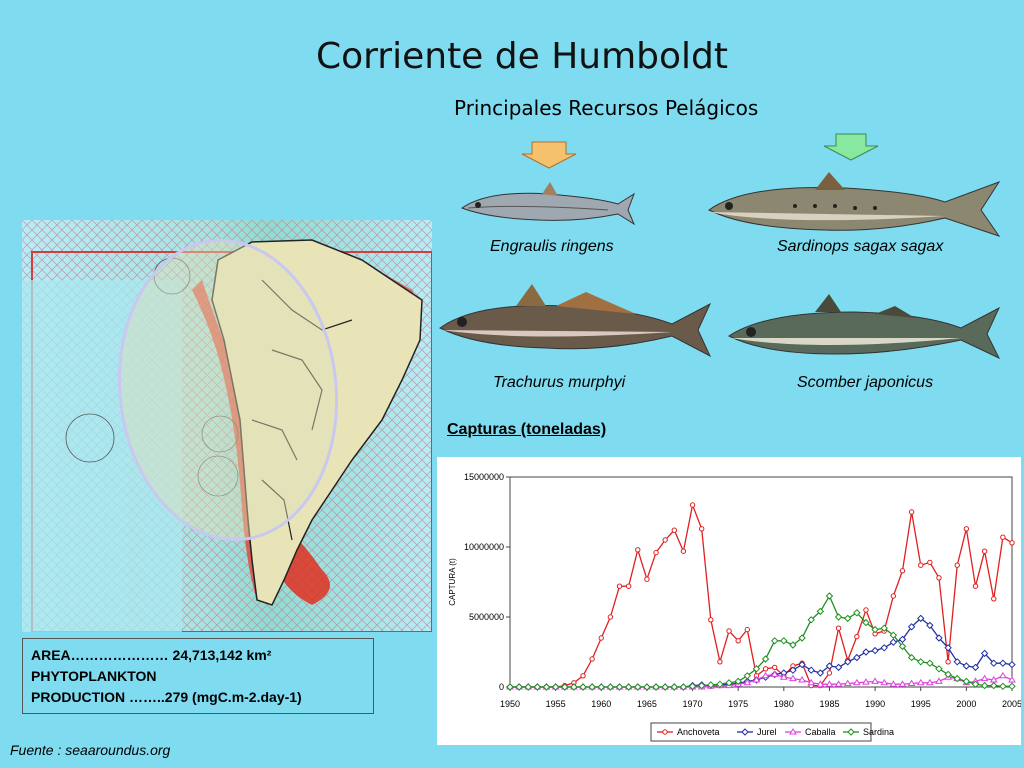 The width and height of the screenshot is (1024, 768). I want to click on legend-label-jurel: Jurel, so click(767, 732).